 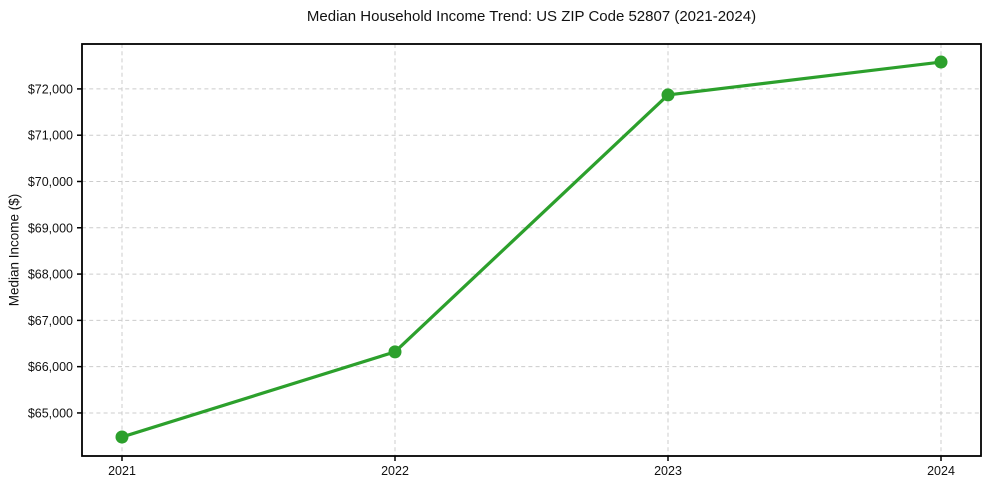 I want to click on y-tick-label: $72,000, so click(x=50, y=89).